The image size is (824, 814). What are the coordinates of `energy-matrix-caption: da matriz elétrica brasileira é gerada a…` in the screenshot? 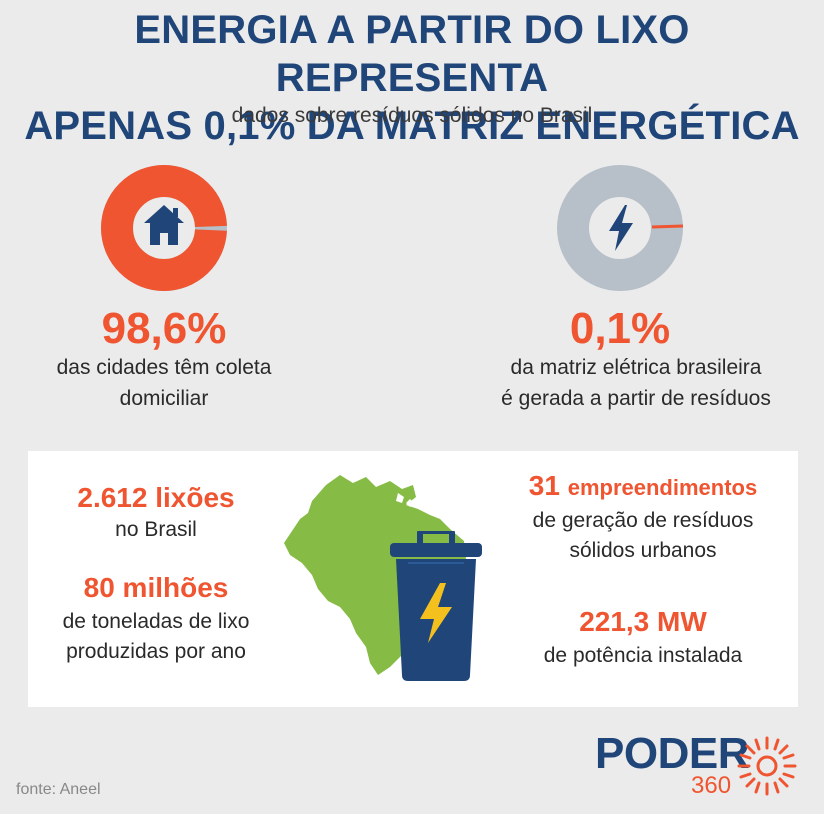 It's located at (636, 383).